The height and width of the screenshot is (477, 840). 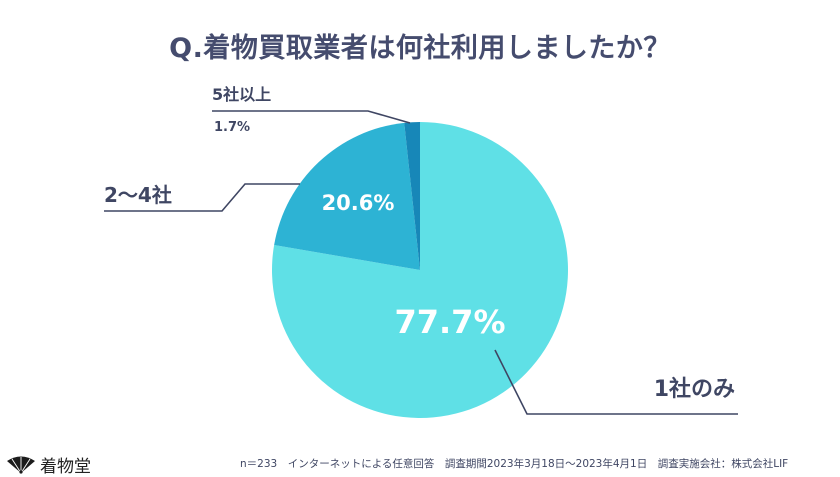 What do you see at coordinates (241, 94) in the screenshot?
I see `slice-label-2: 5社以上` at bounding box center [241, 94].